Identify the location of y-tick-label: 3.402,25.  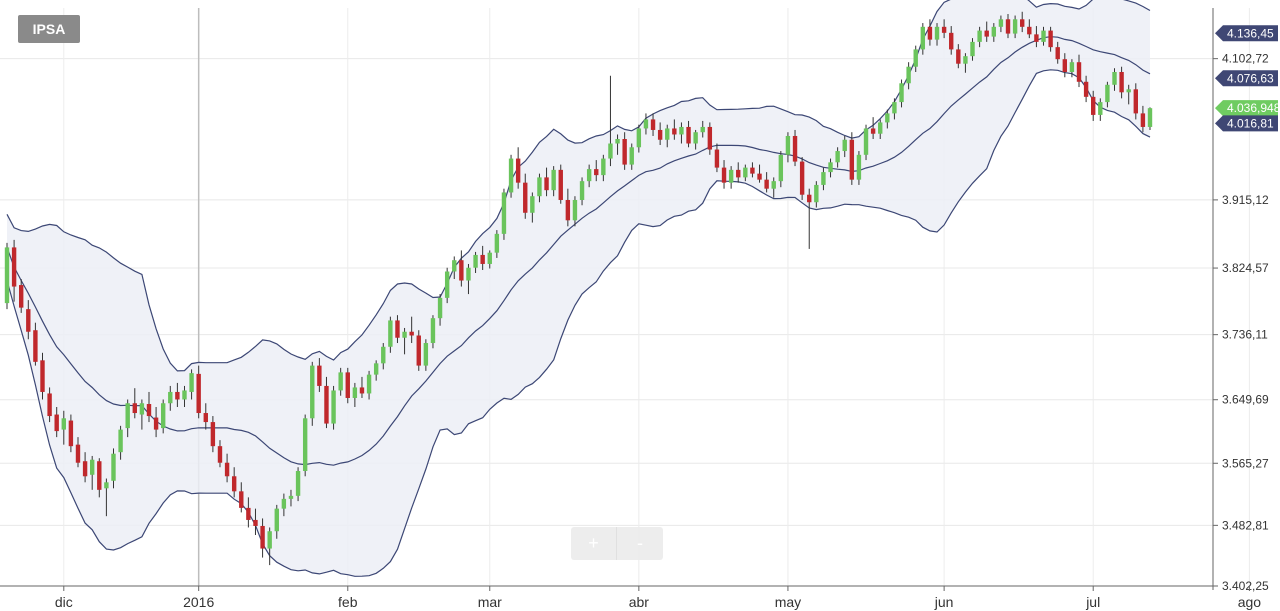
(1245, 586).